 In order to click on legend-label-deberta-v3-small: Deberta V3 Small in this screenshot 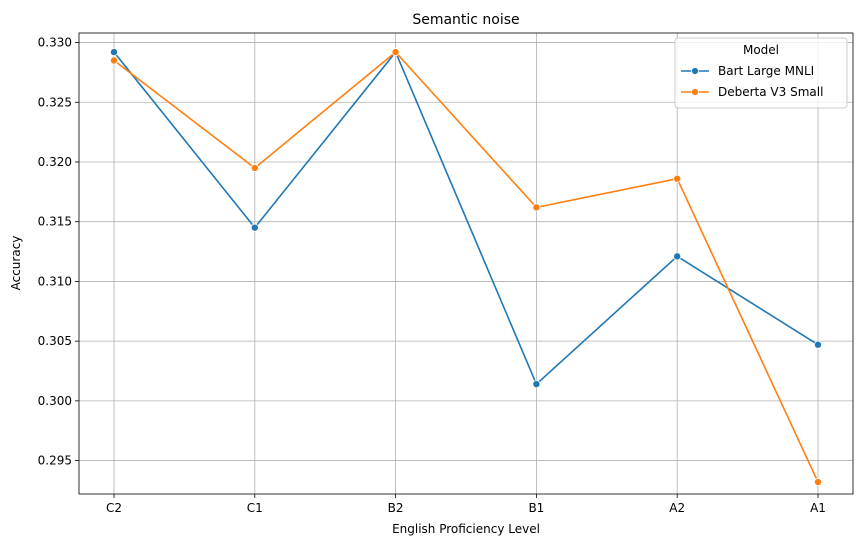, I will do `click(770, 92)`.